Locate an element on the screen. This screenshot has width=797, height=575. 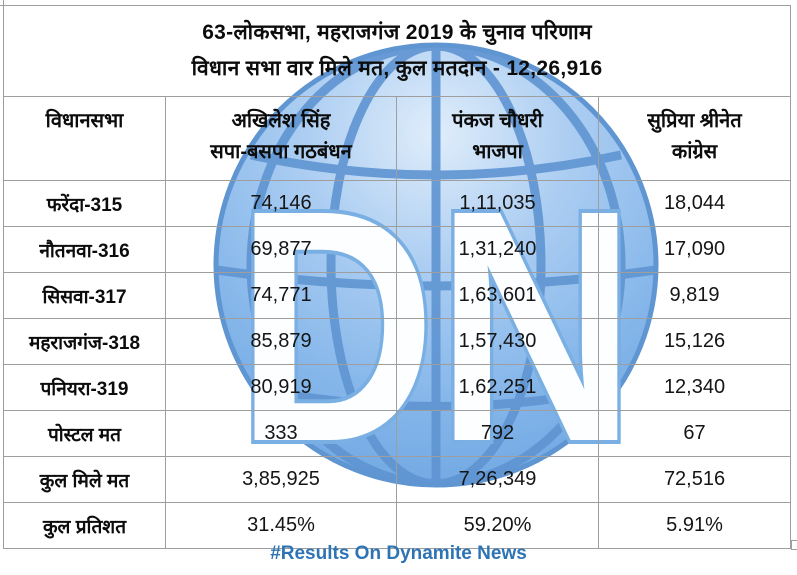
table-row: पोस्टल मत 333 792 67 is located at coordinates (397, 433).